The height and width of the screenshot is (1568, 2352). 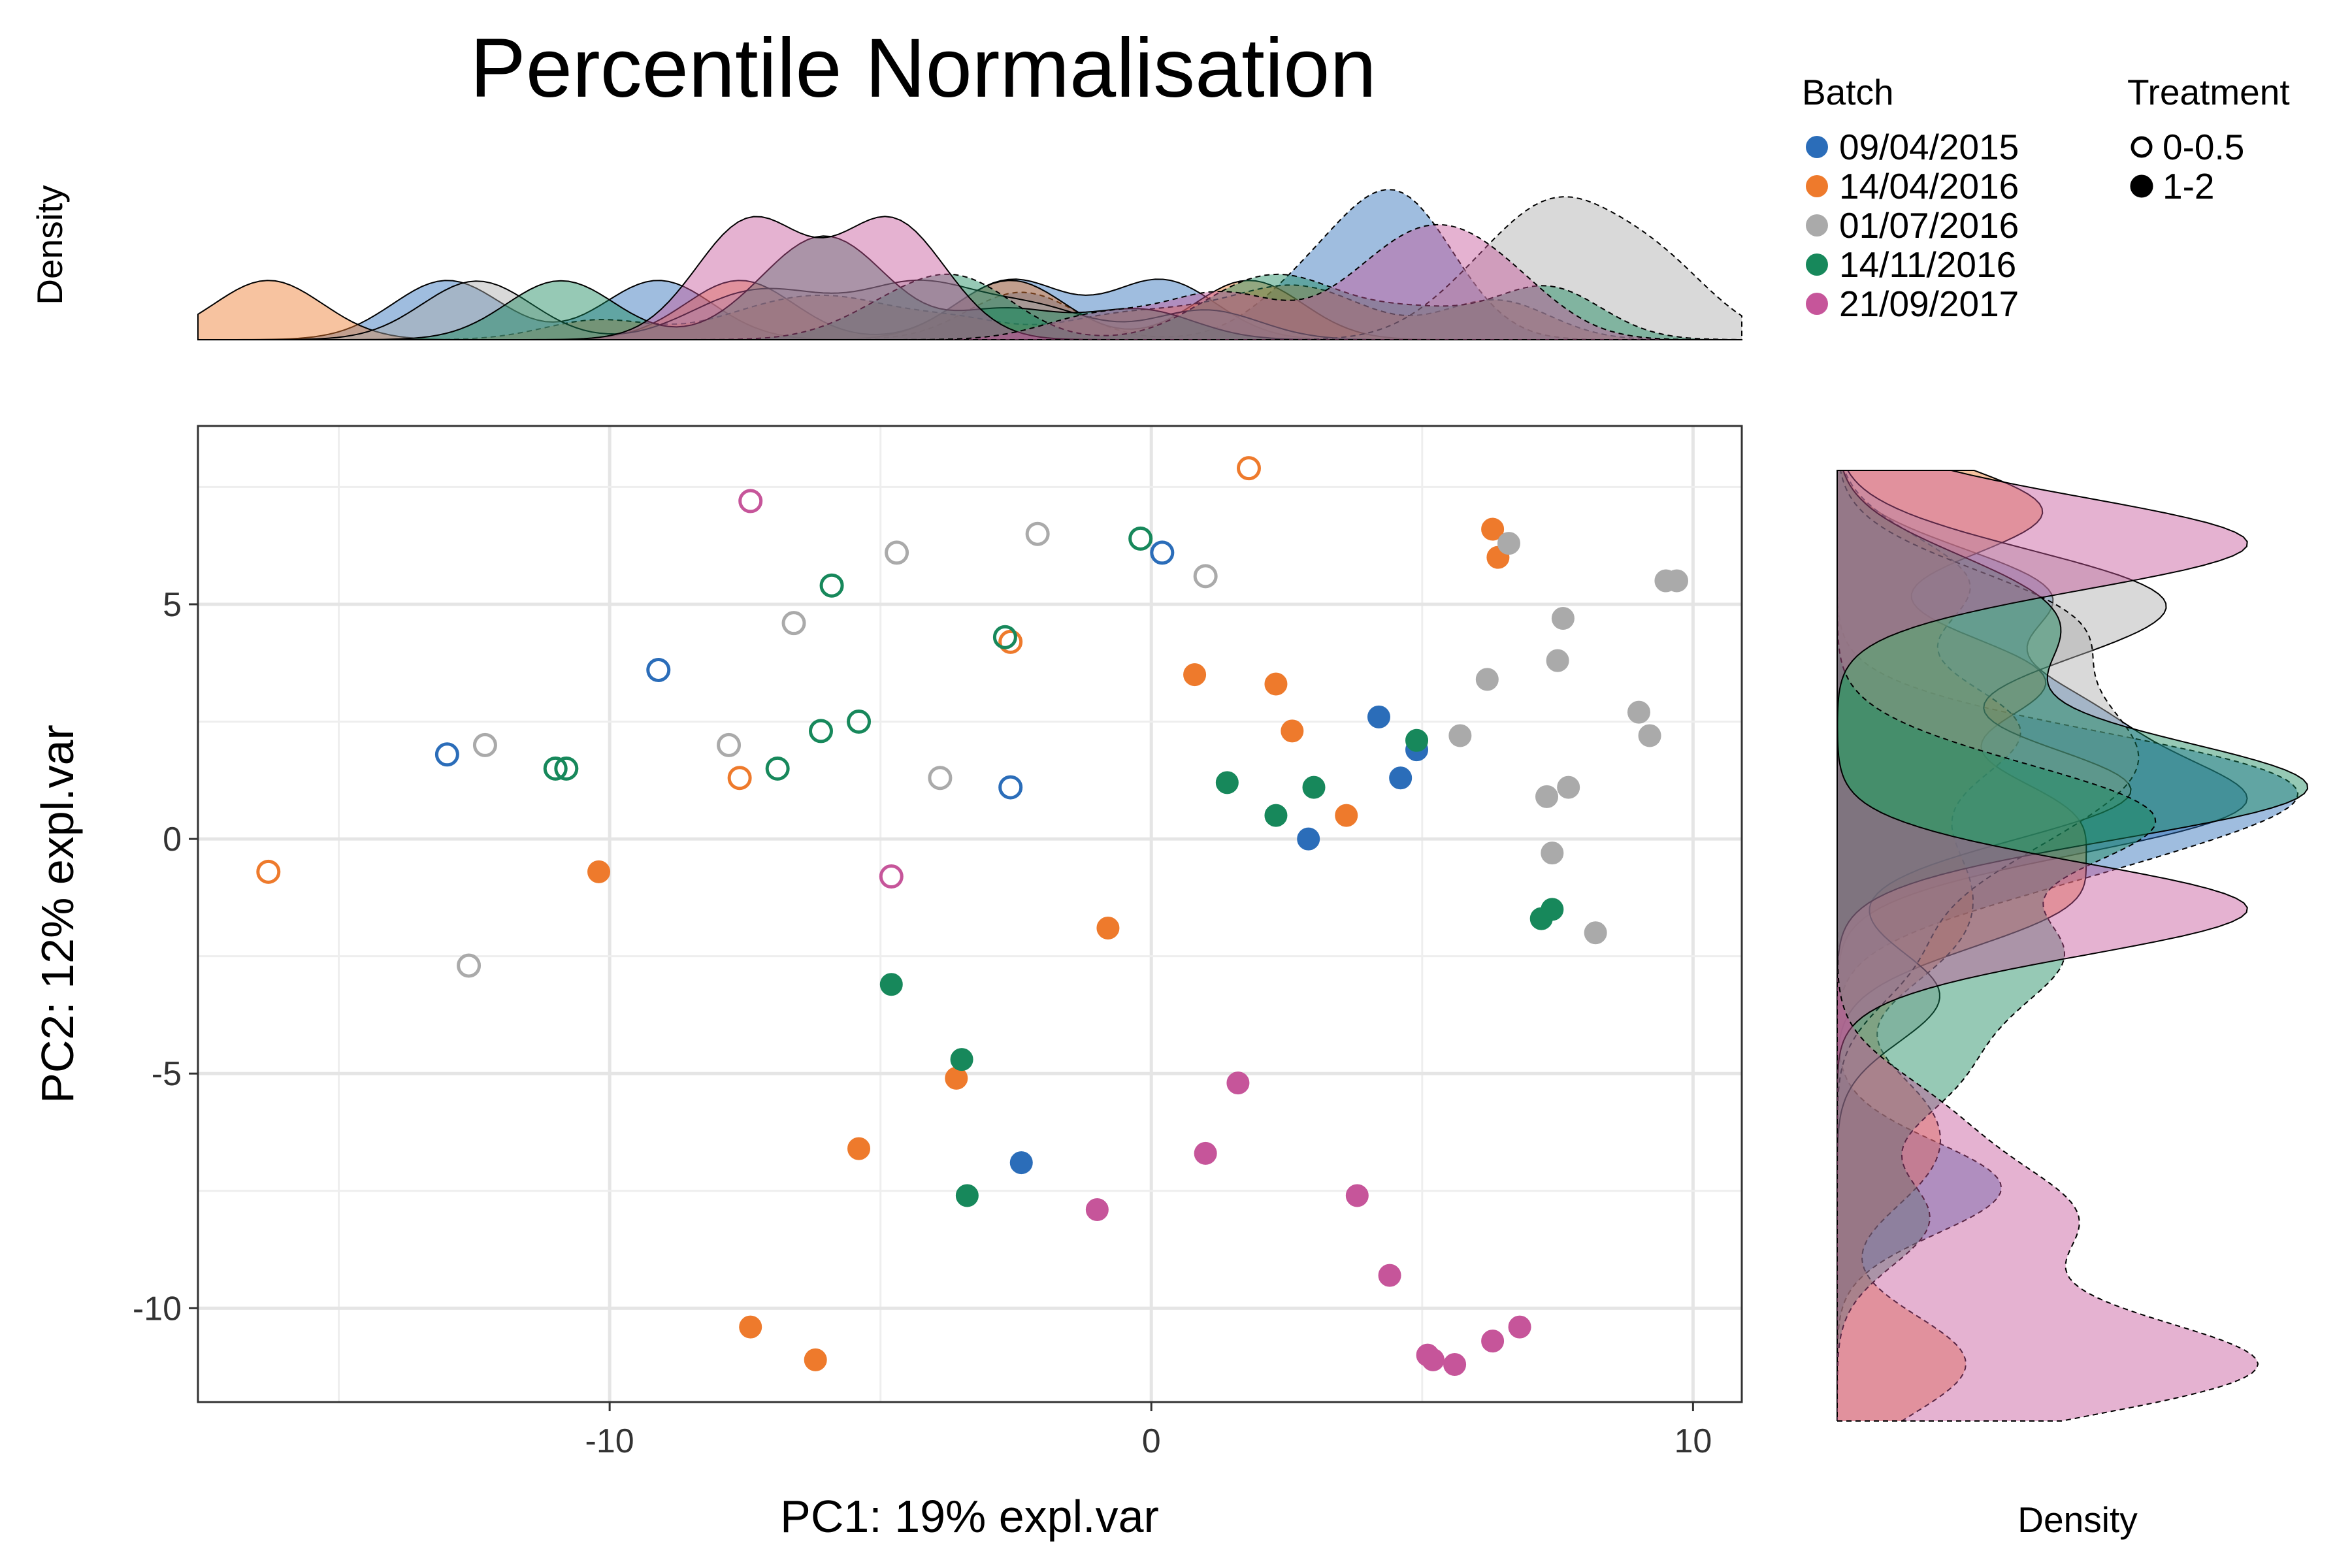 I want to click on chart-title: Percentile Normalisation, so click(x=923, y=68).